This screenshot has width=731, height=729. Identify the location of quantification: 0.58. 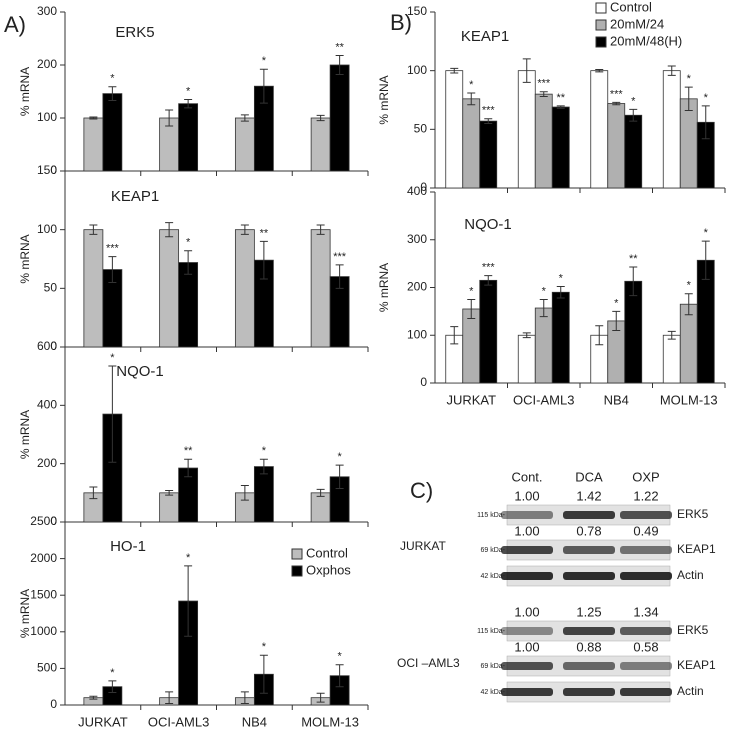
(645, 646).